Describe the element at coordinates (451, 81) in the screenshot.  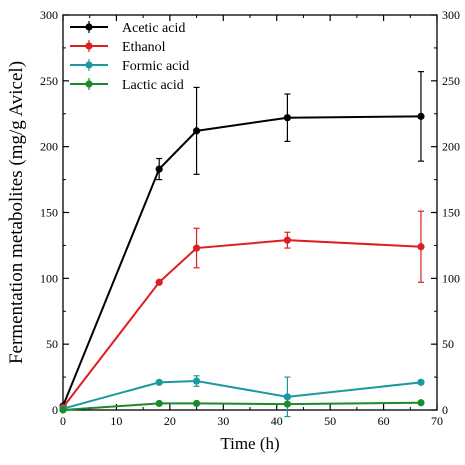
I see `y-tick-label-right: 250` at that location.